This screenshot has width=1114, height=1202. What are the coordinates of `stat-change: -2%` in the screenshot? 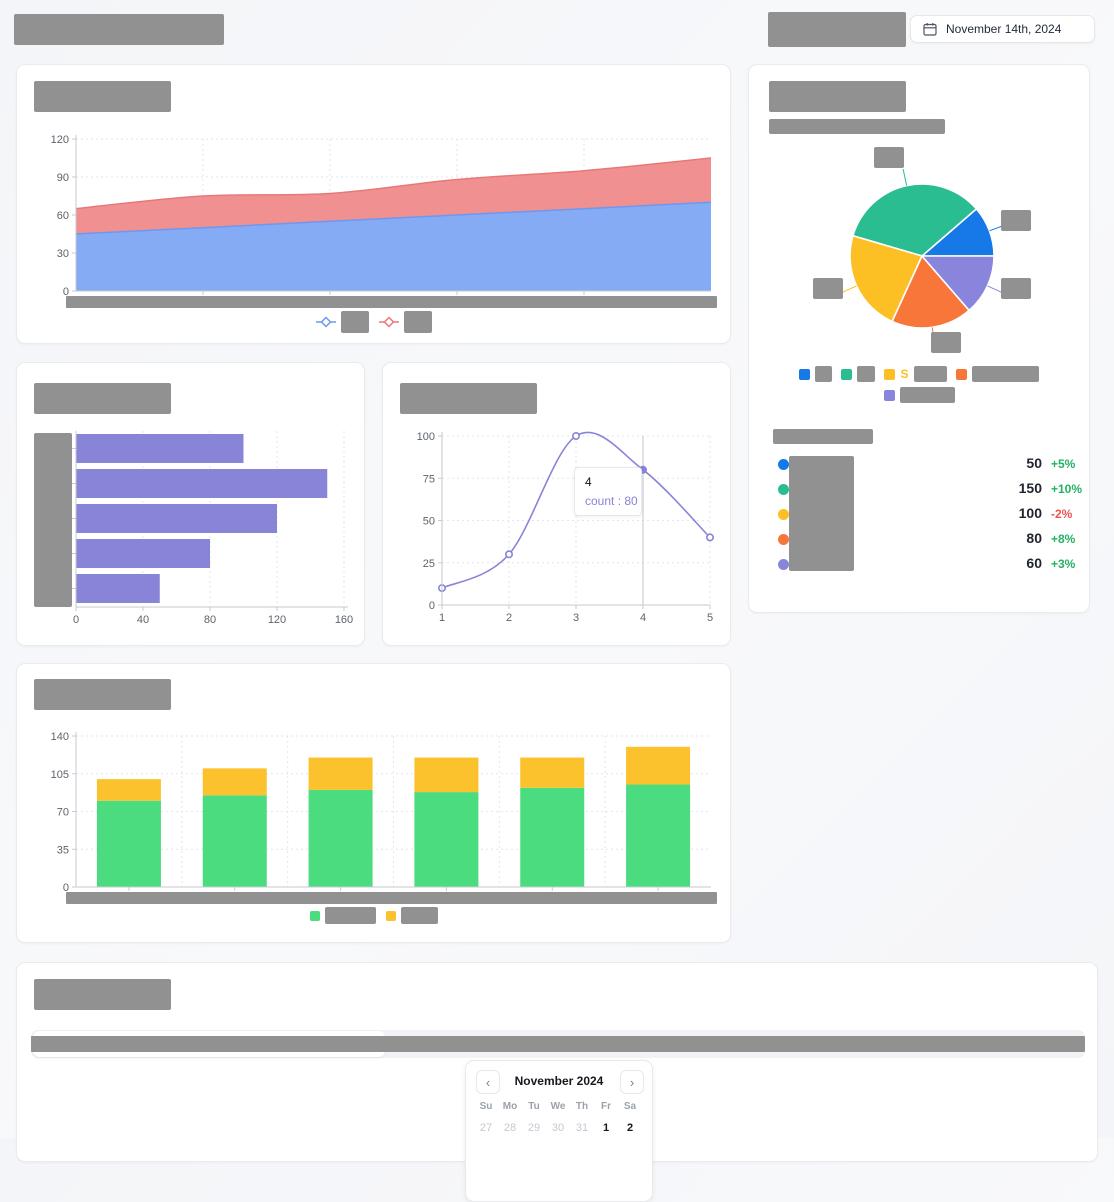 It's located at (1062, 514).